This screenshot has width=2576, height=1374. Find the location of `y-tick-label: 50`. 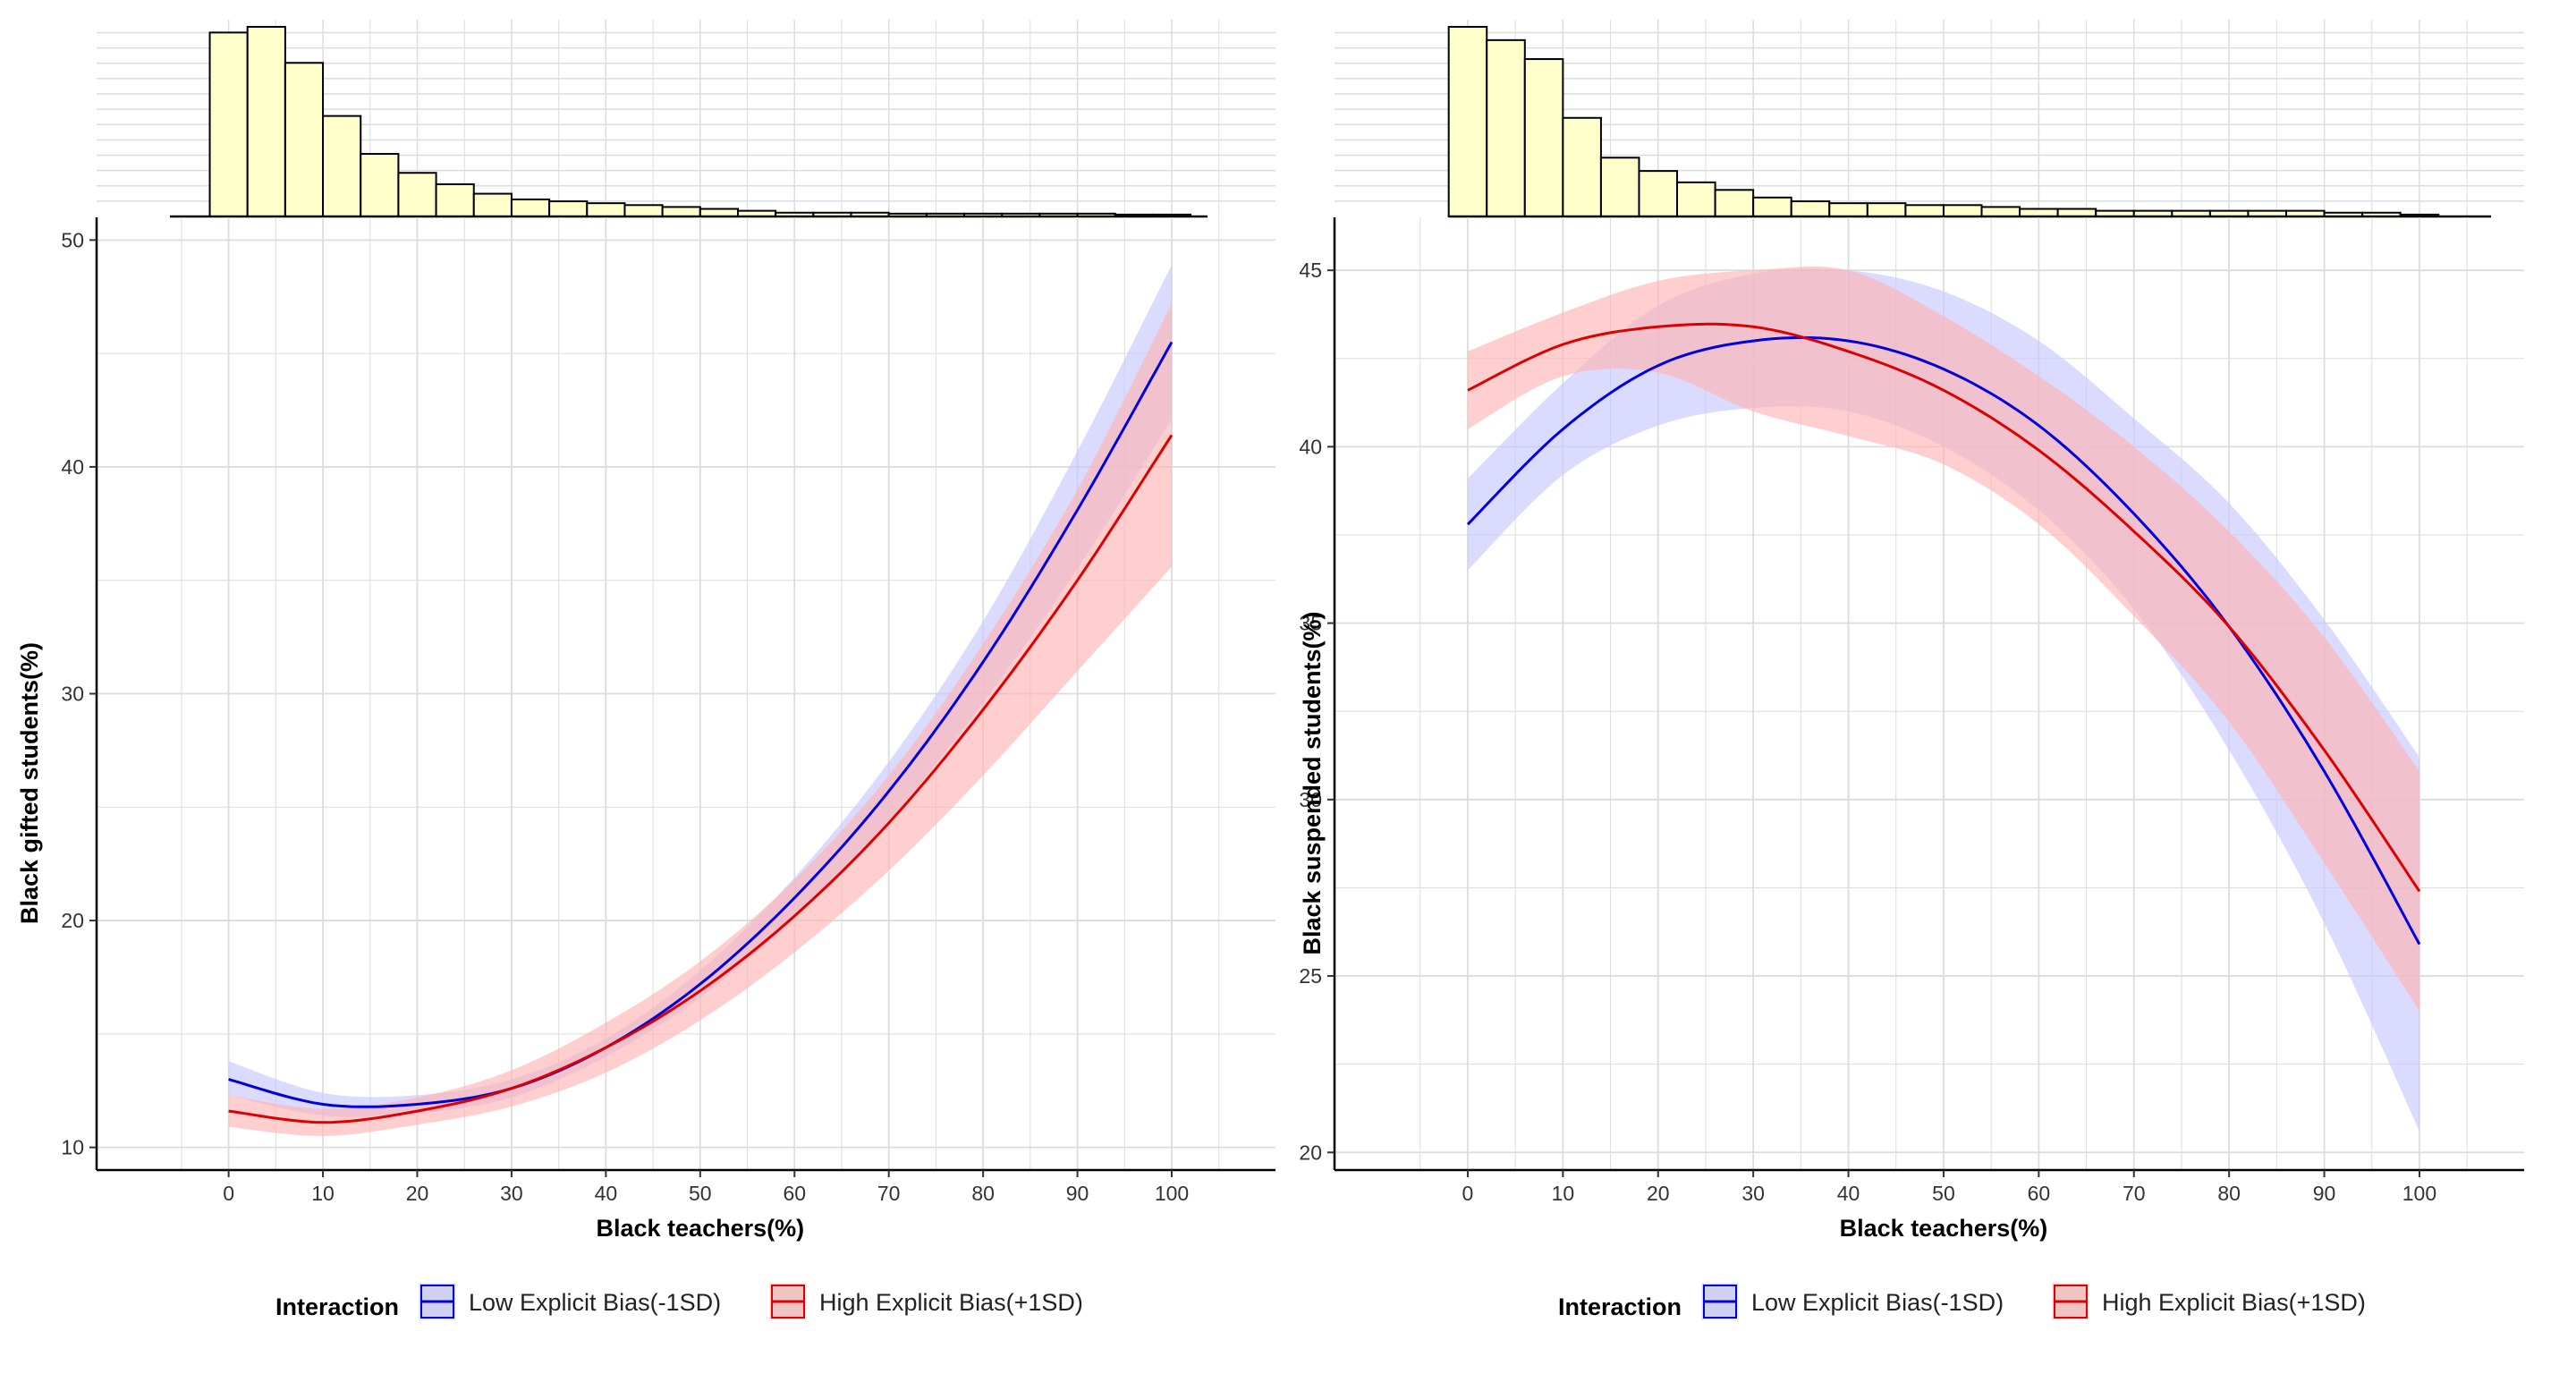

y-tick-label: 50 is located at coordinates (72, 239).